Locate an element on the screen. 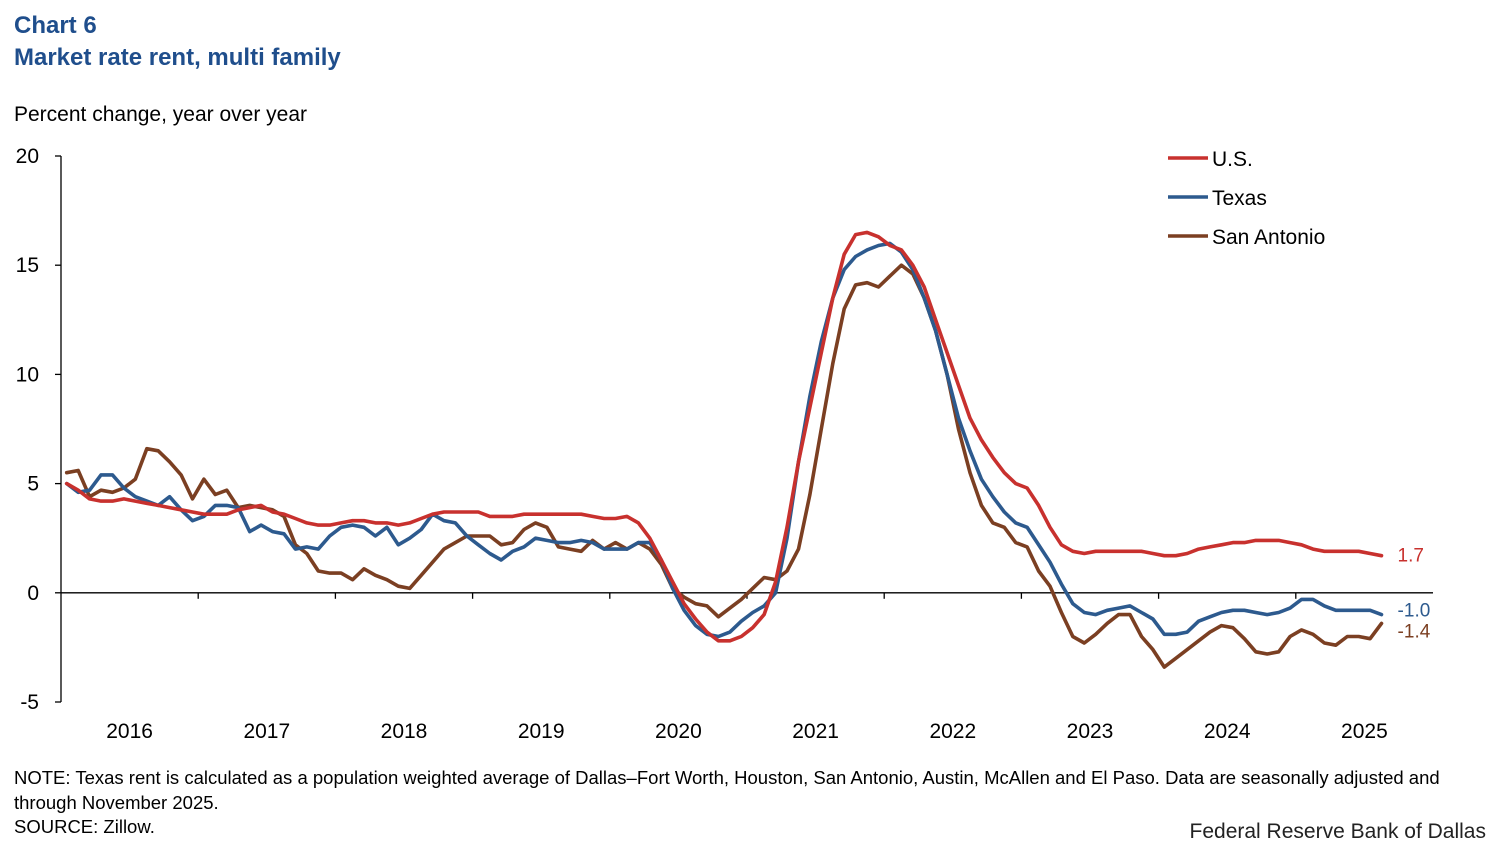 The width and height of the screenshot is (1494, 846). legend-label: Texas is located at coordinates (1239, 198).